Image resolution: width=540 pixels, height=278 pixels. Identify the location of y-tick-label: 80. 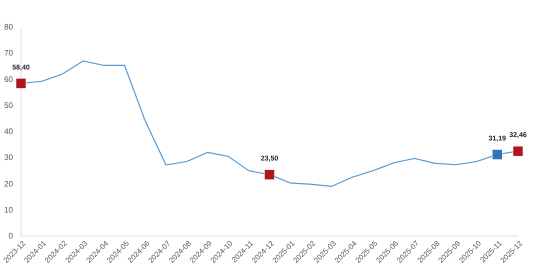
(9, 27).